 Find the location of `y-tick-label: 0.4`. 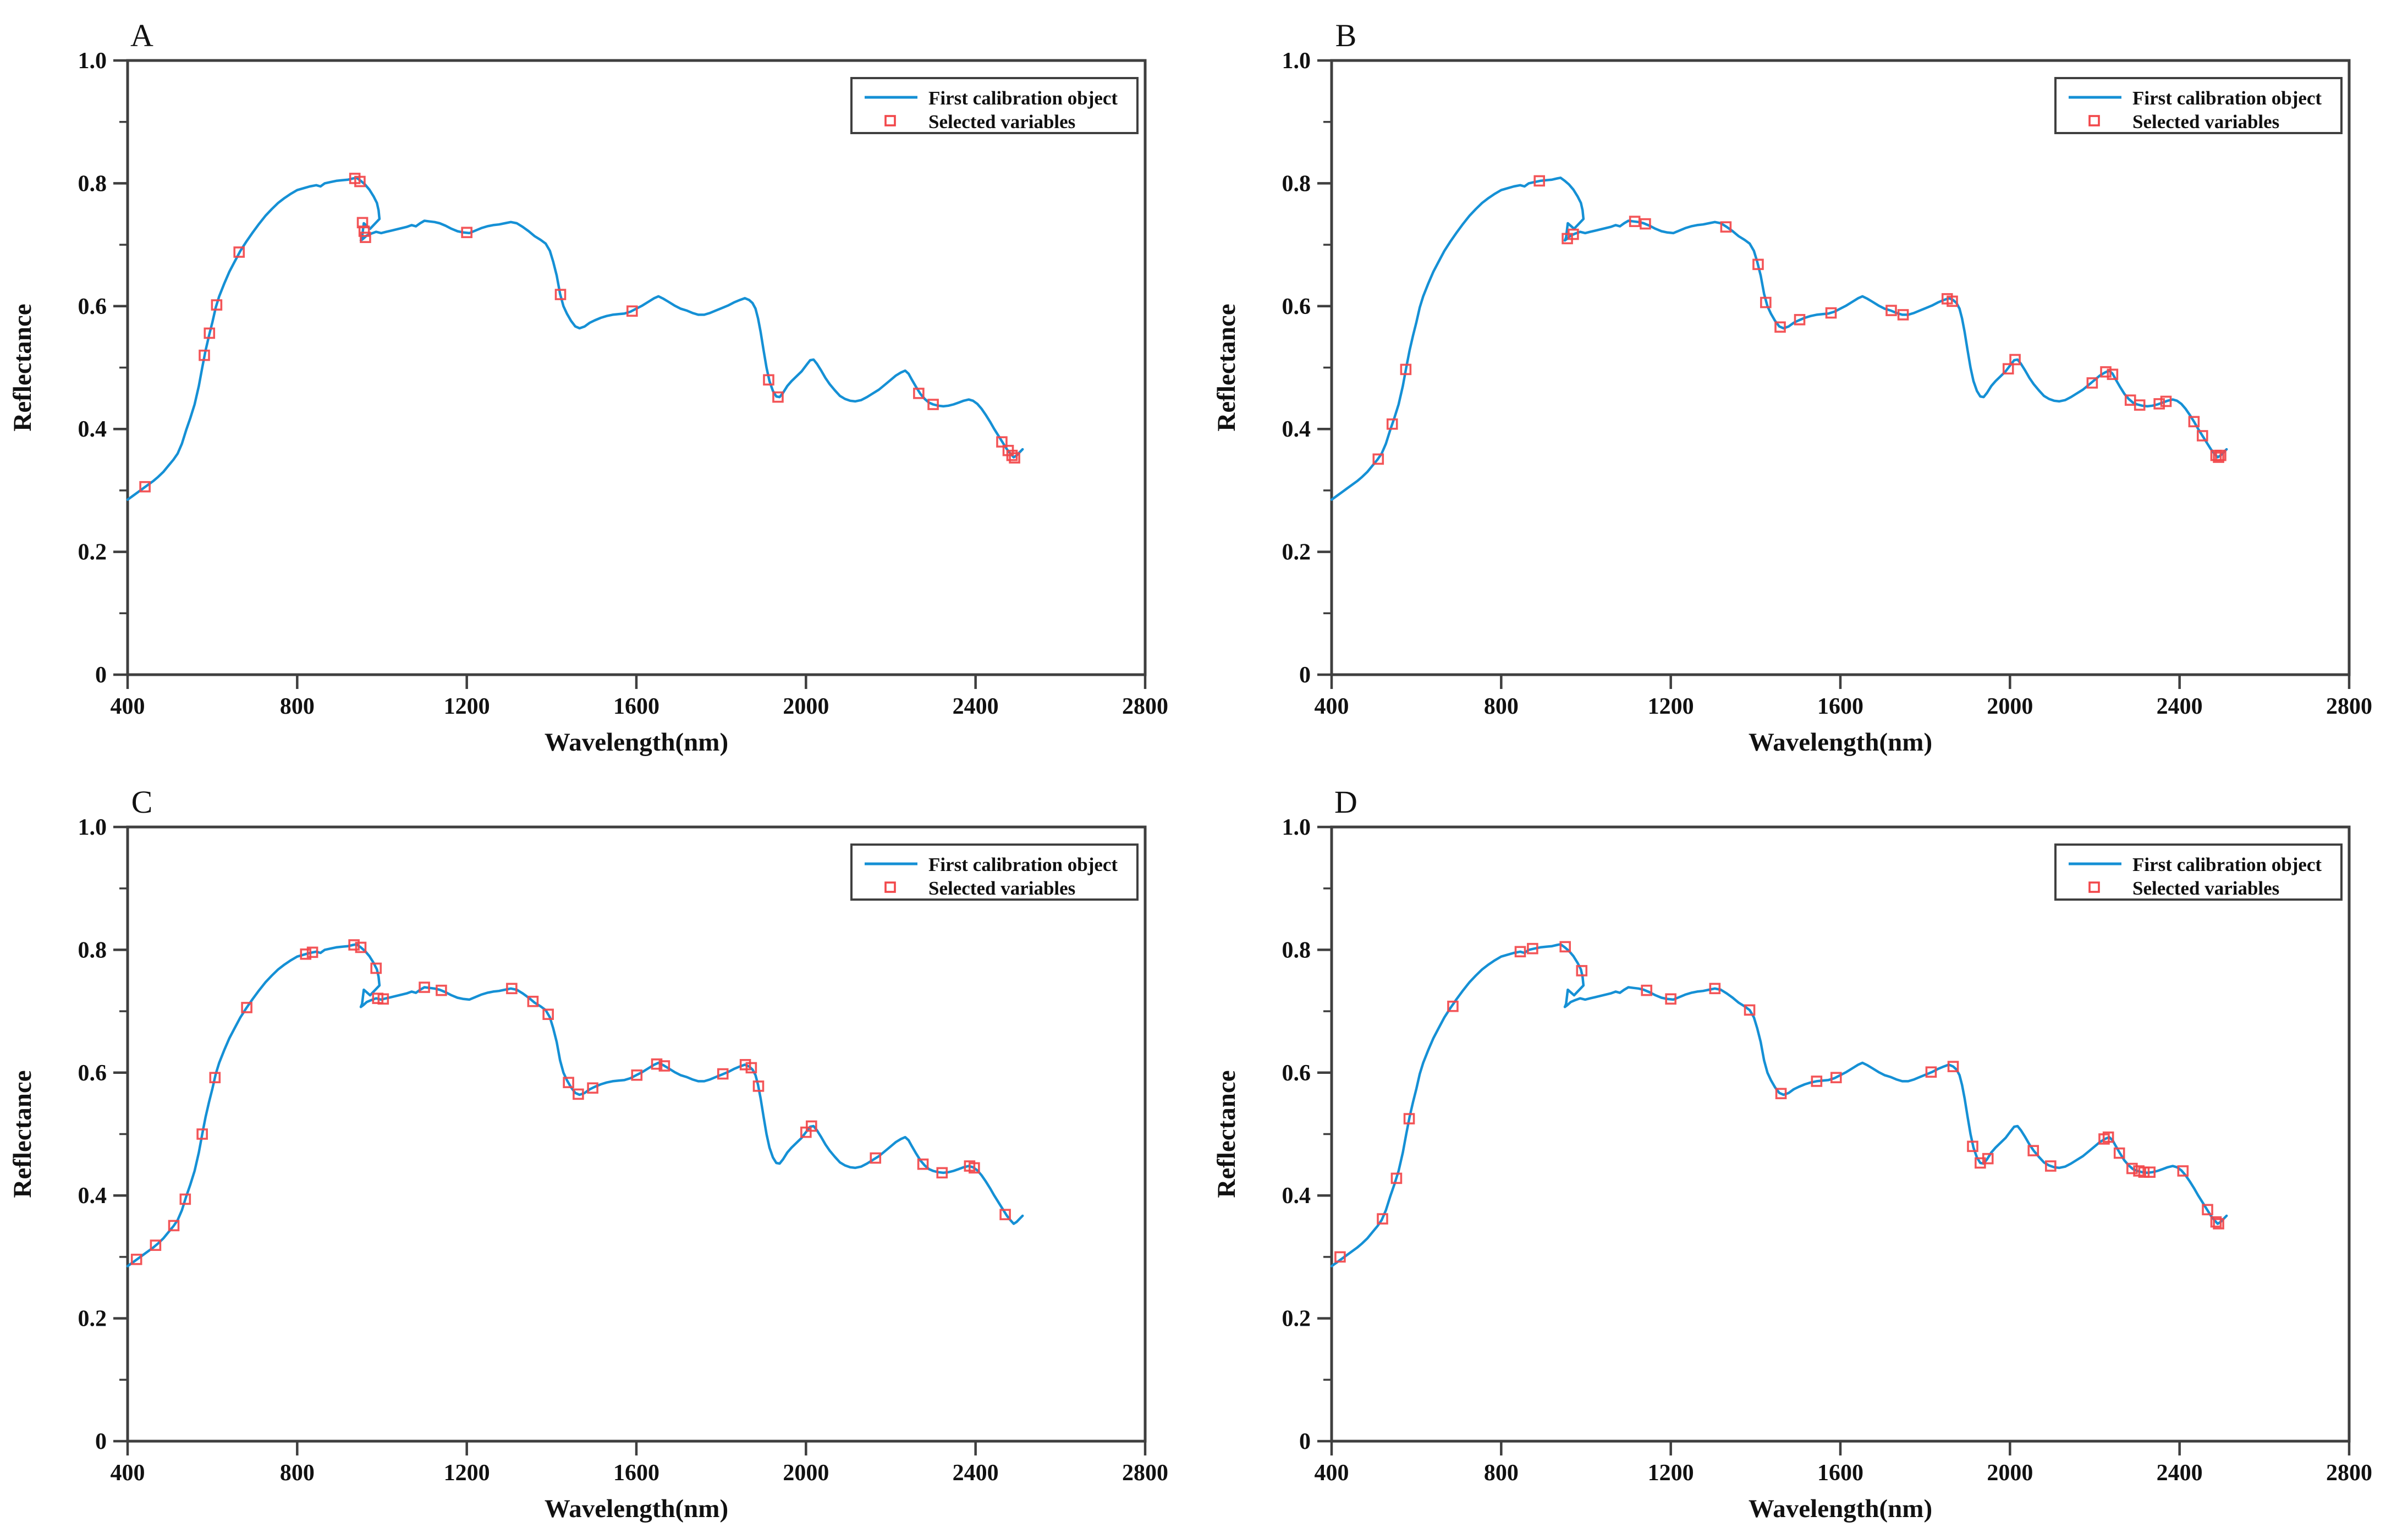

y-tick-label: 0.4 is located at coordinates (93, 429).